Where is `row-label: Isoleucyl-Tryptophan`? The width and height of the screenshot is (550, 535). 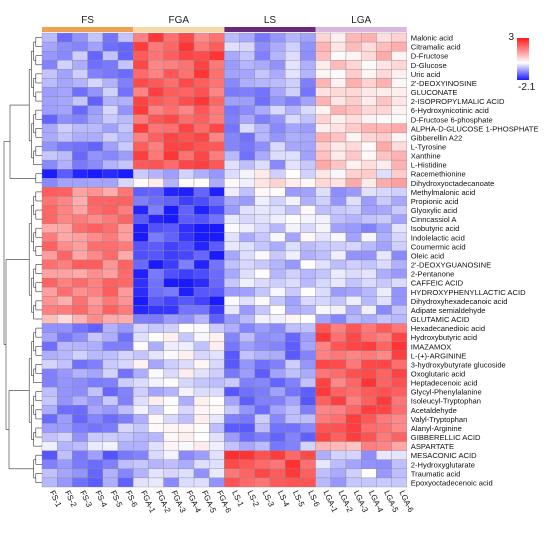 row-label: Isoleucyl-Tryptophan is located at coordinates (446, 401).